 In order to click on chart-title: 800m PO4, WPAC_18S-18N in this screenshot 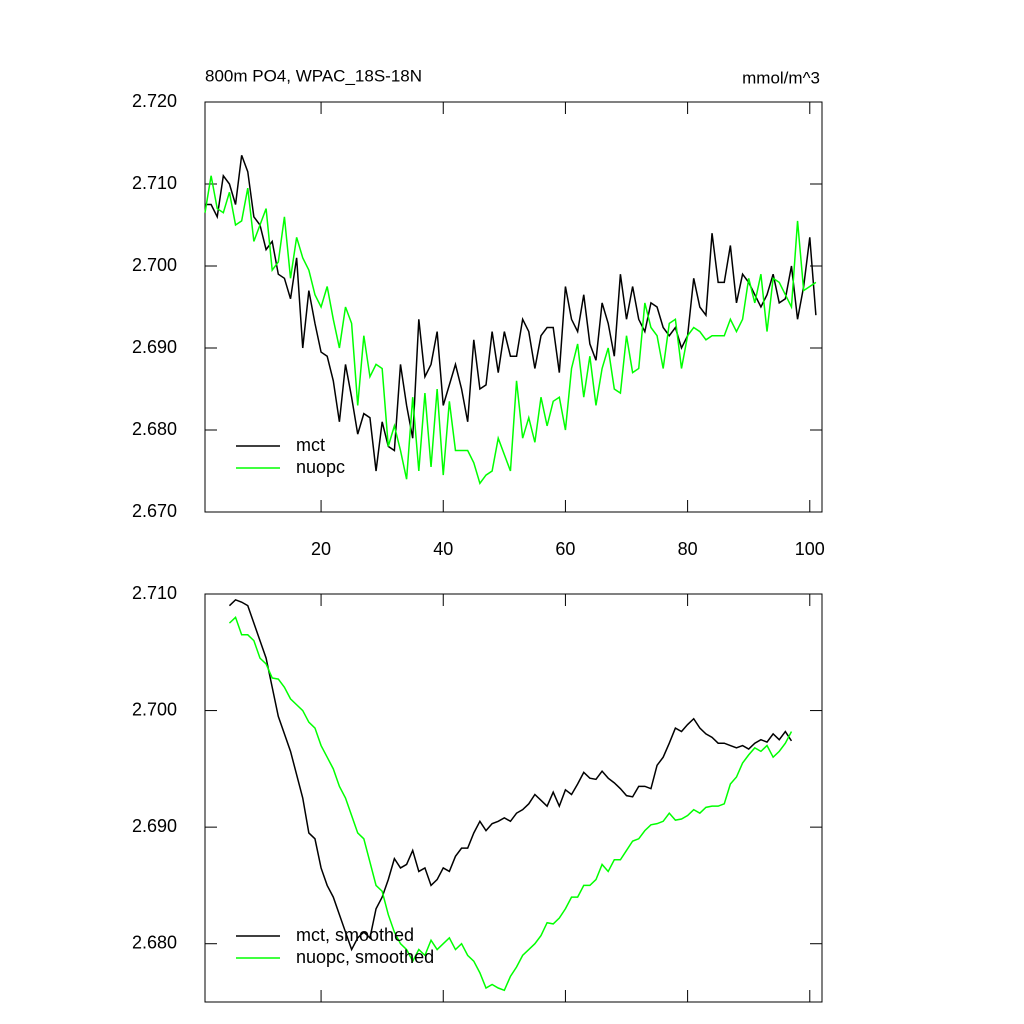, I will do `click(313, 75)`.